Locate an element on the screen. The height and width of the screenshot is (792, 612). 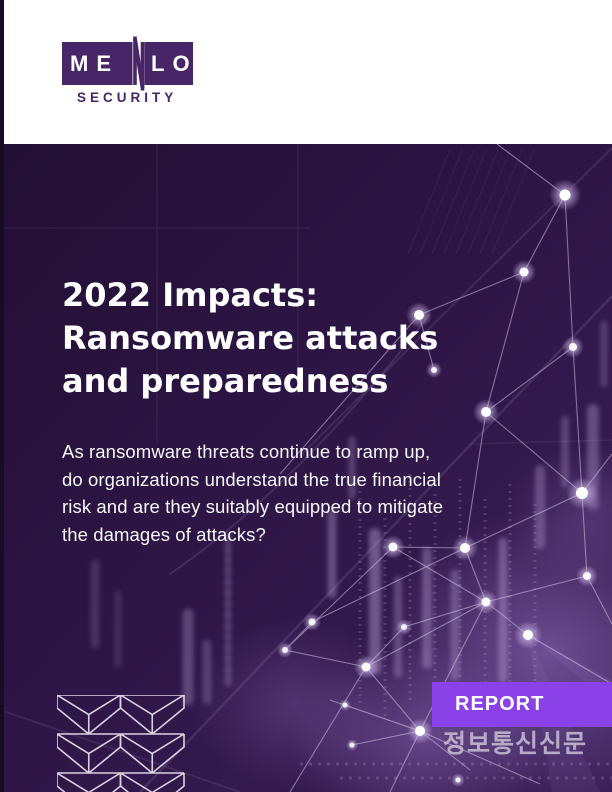
logo-letters-lo: LO is located at coordinates (174, 63).